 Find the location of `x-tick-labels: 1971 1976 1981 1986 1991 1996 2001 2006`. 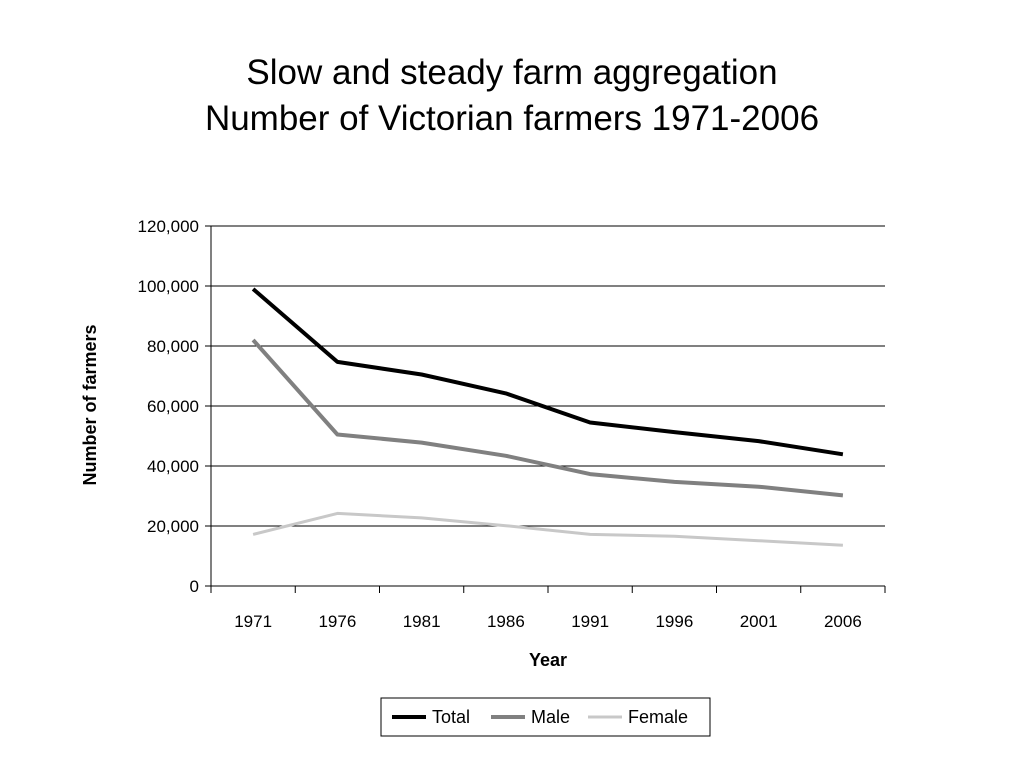

x-tick-labels: 1971 1976 1981 1986 1991 1996 2001 2006 is located at coordinates (548, 621).